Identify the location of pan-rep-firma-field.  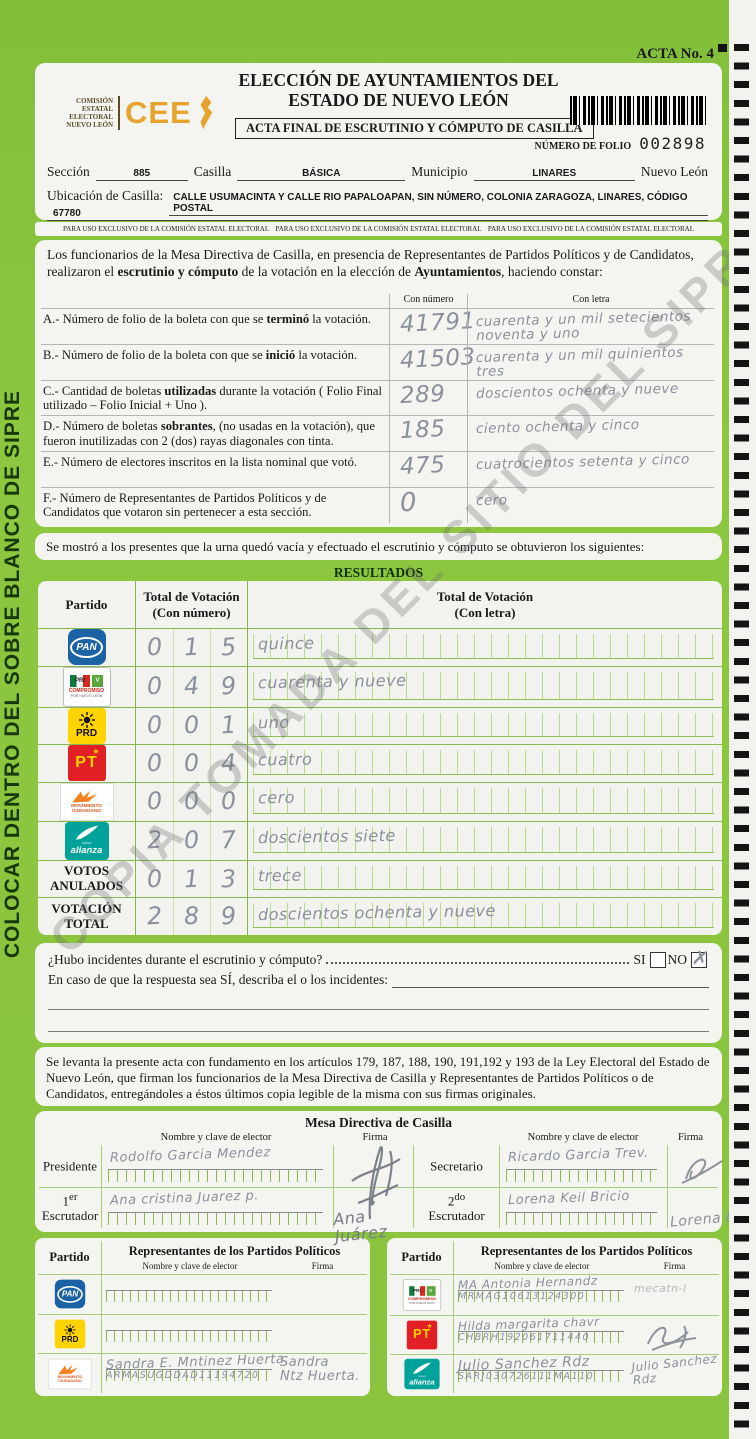
(322, 1294).